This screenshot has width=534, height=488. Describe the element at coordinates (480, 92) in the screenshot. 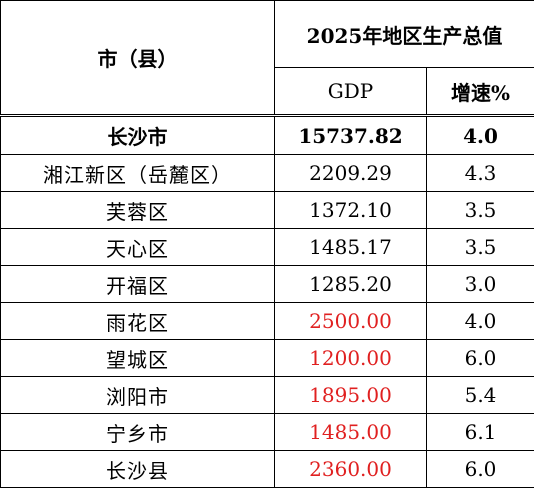

I see `growth-column-header: 增速%` at that location.